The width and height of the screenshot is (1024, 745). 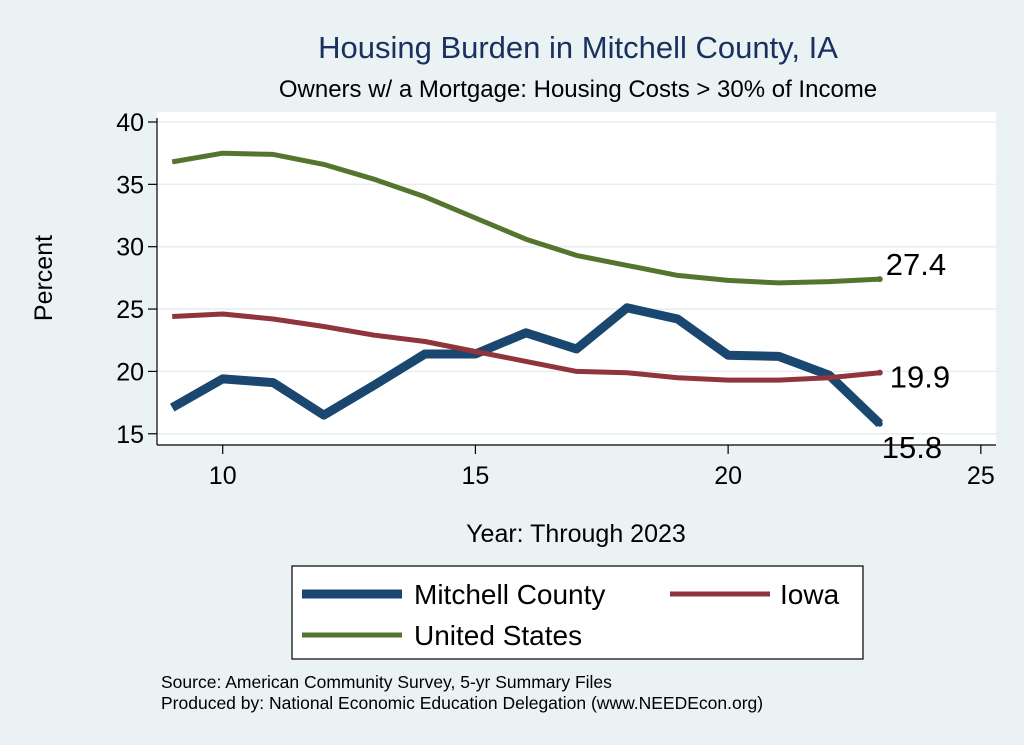 What do you see at coordinates (981, 476) in the screenshot?
I see `x-tick-label: 25` at bounding box center [981, 476].